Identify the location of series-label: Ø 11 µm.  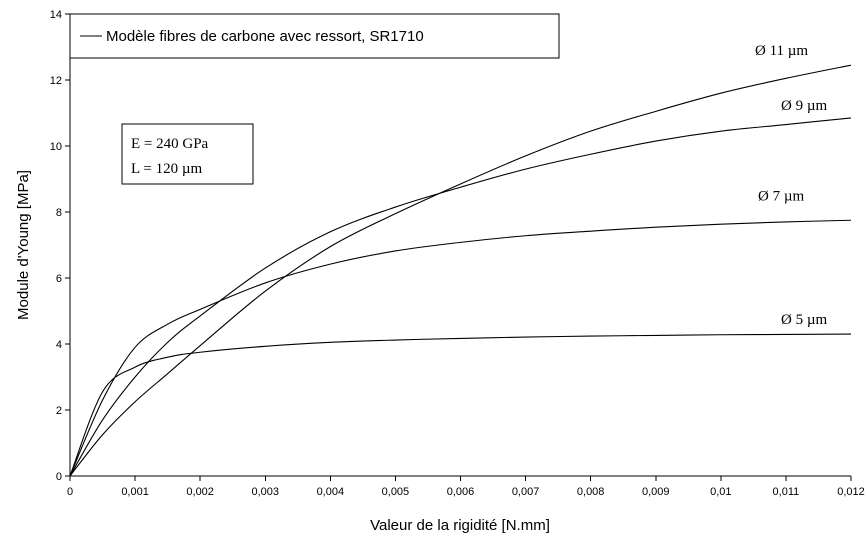
(781, 51).